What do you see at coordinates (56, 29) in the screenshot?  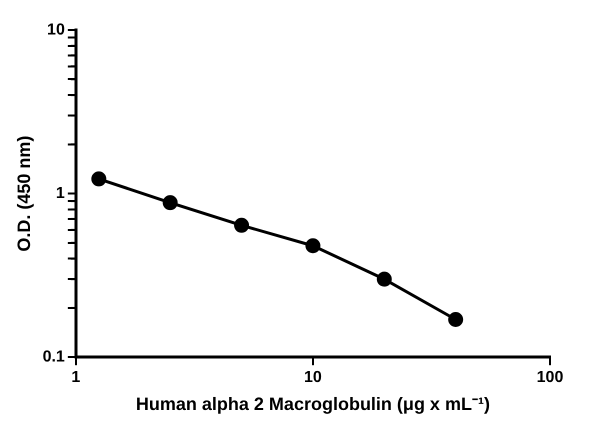 I see `y-tick-label: 10` at bounding box center [56, 29].